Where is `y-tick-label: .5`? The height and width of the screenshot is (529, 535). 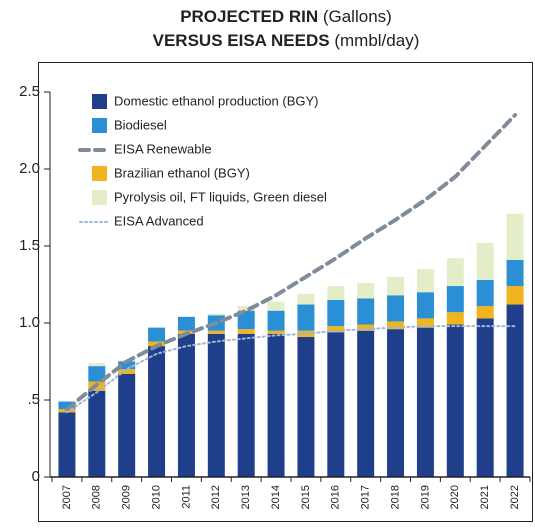 y-tick-label: .5 is located at coordinates (33, 399).